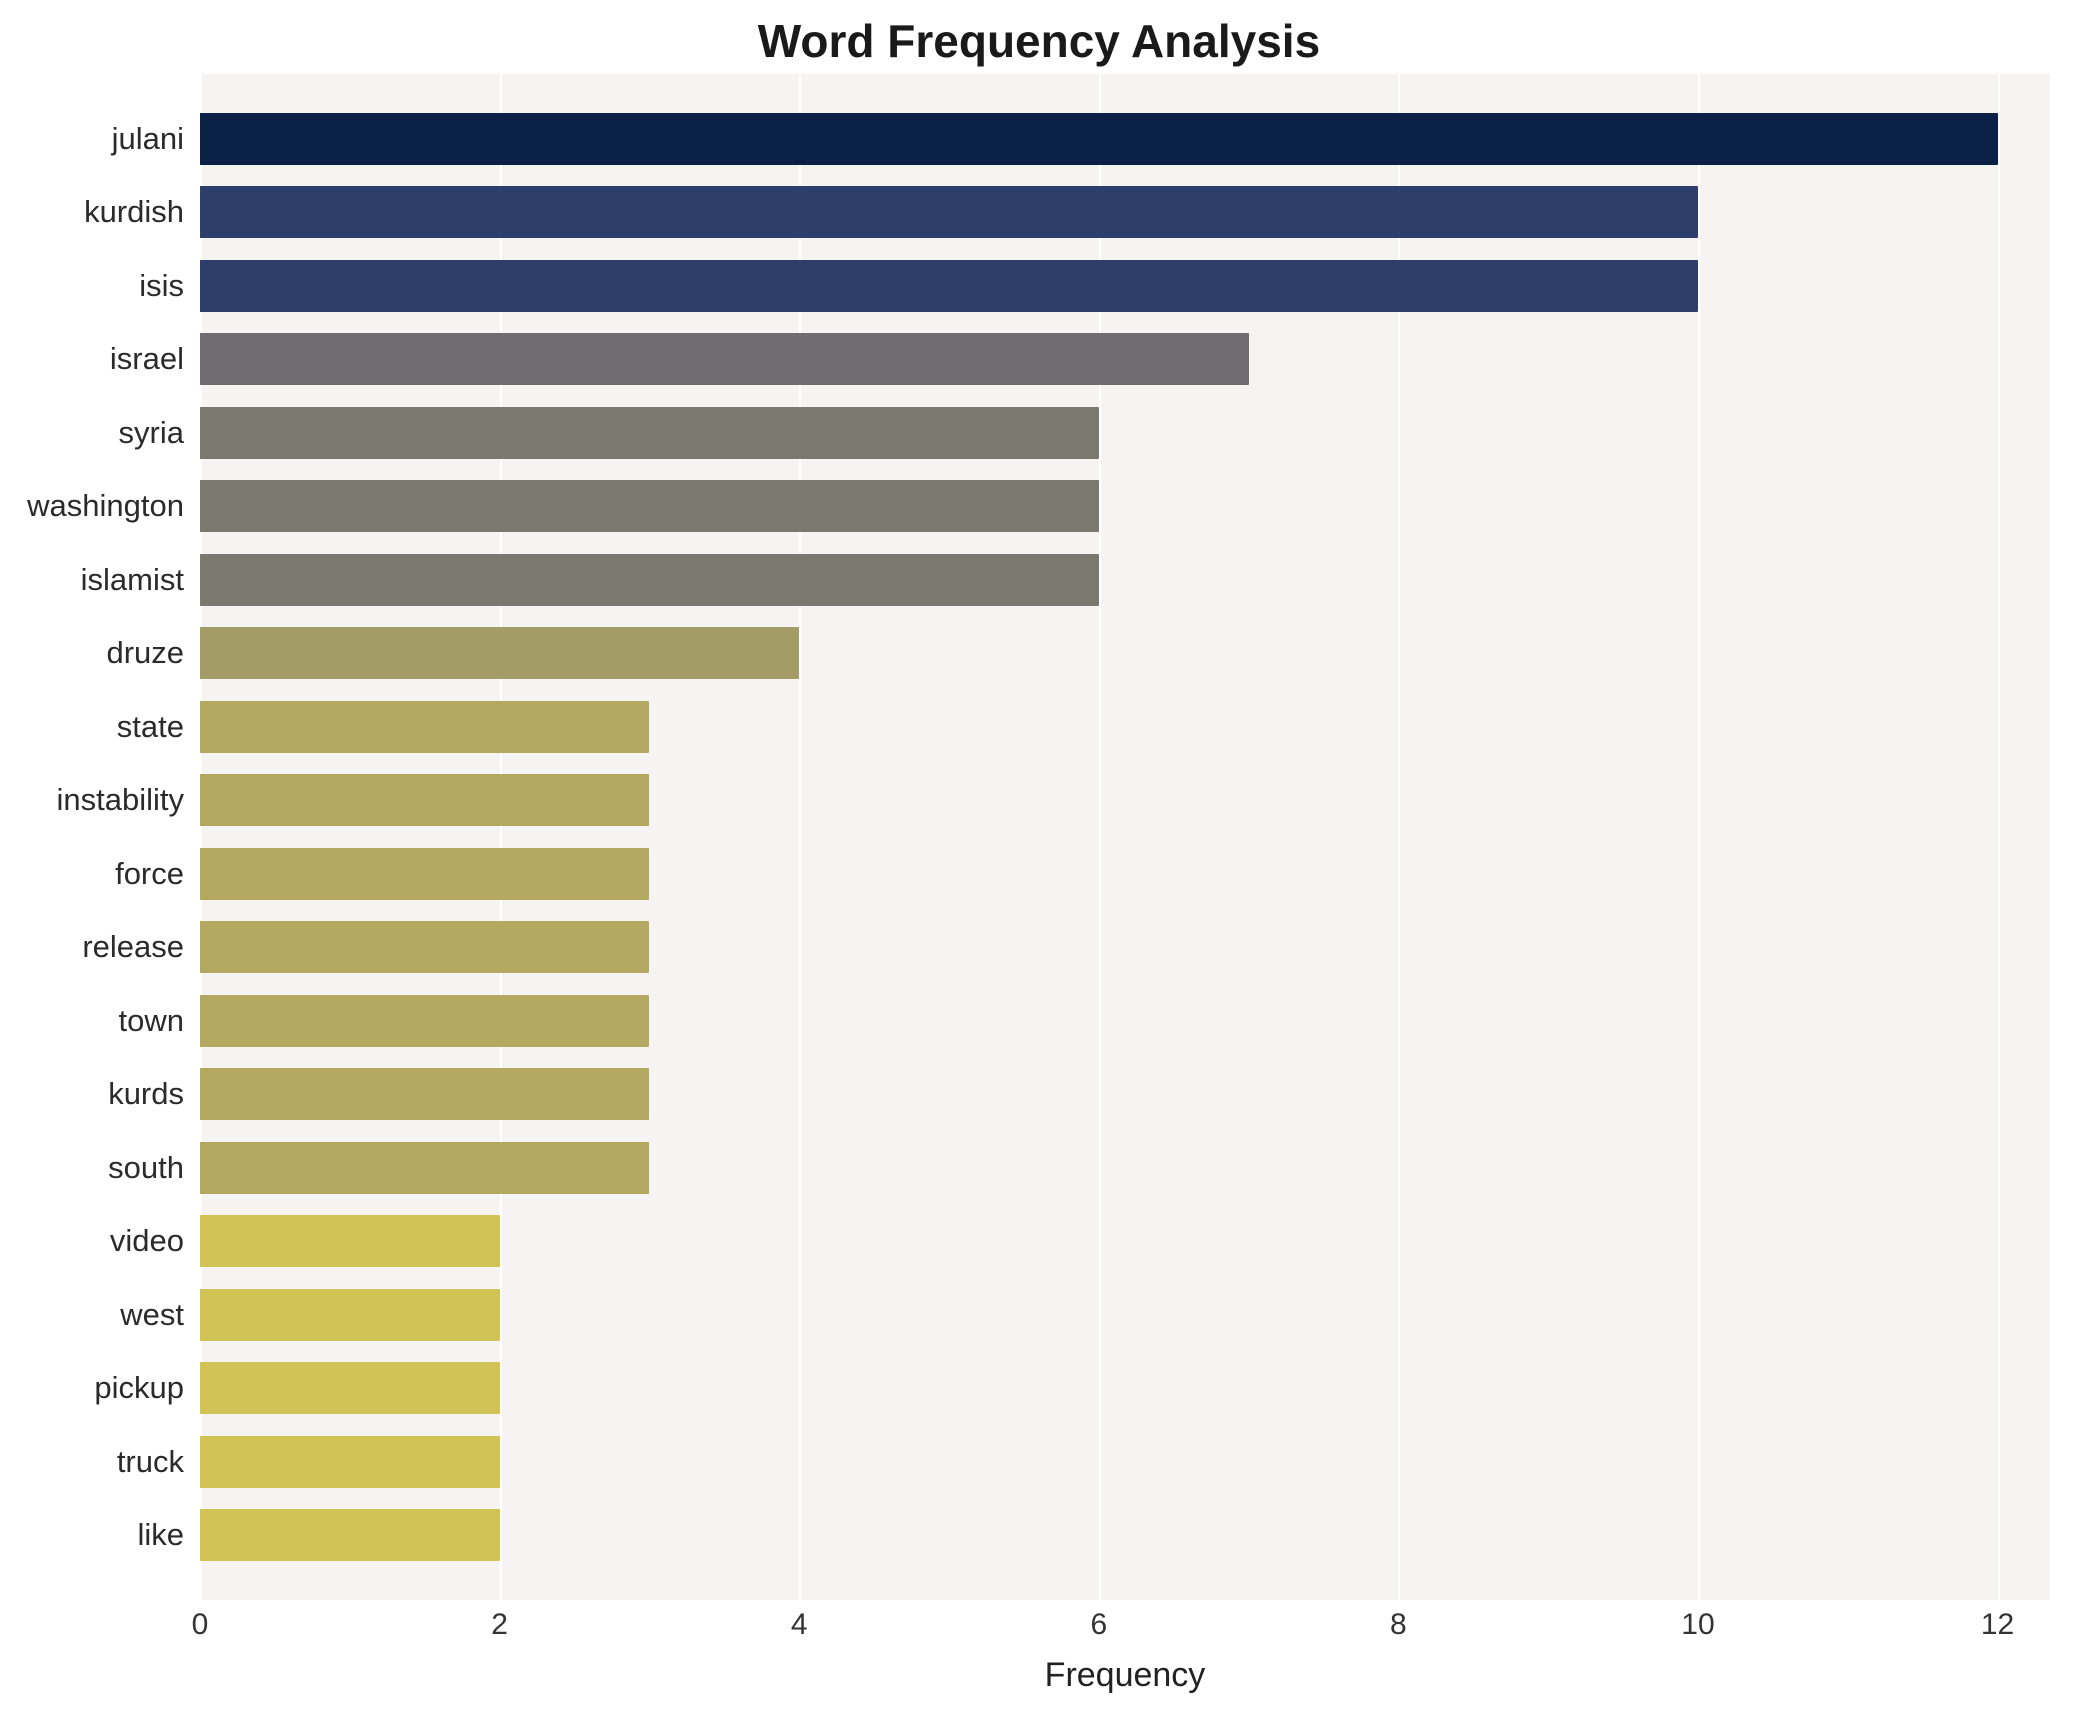 The height and width of the screenshot is (1710, 2078). I want to click on category-label: isis, so click(161, 285).